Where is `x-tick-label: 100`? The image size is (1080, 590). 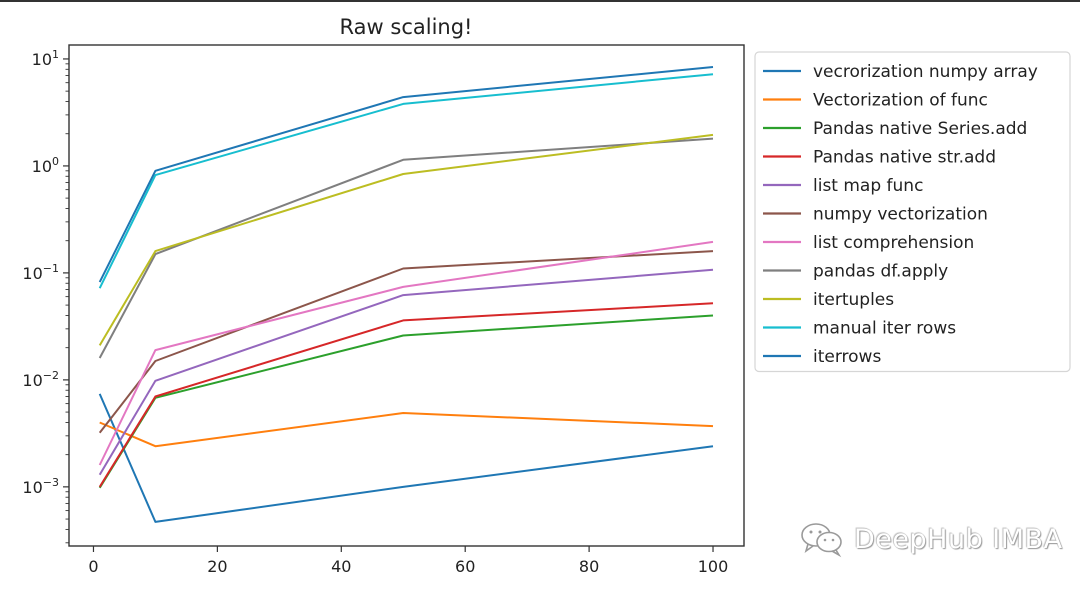
x-tick-label: 100 is located at coordinates (713, 566).